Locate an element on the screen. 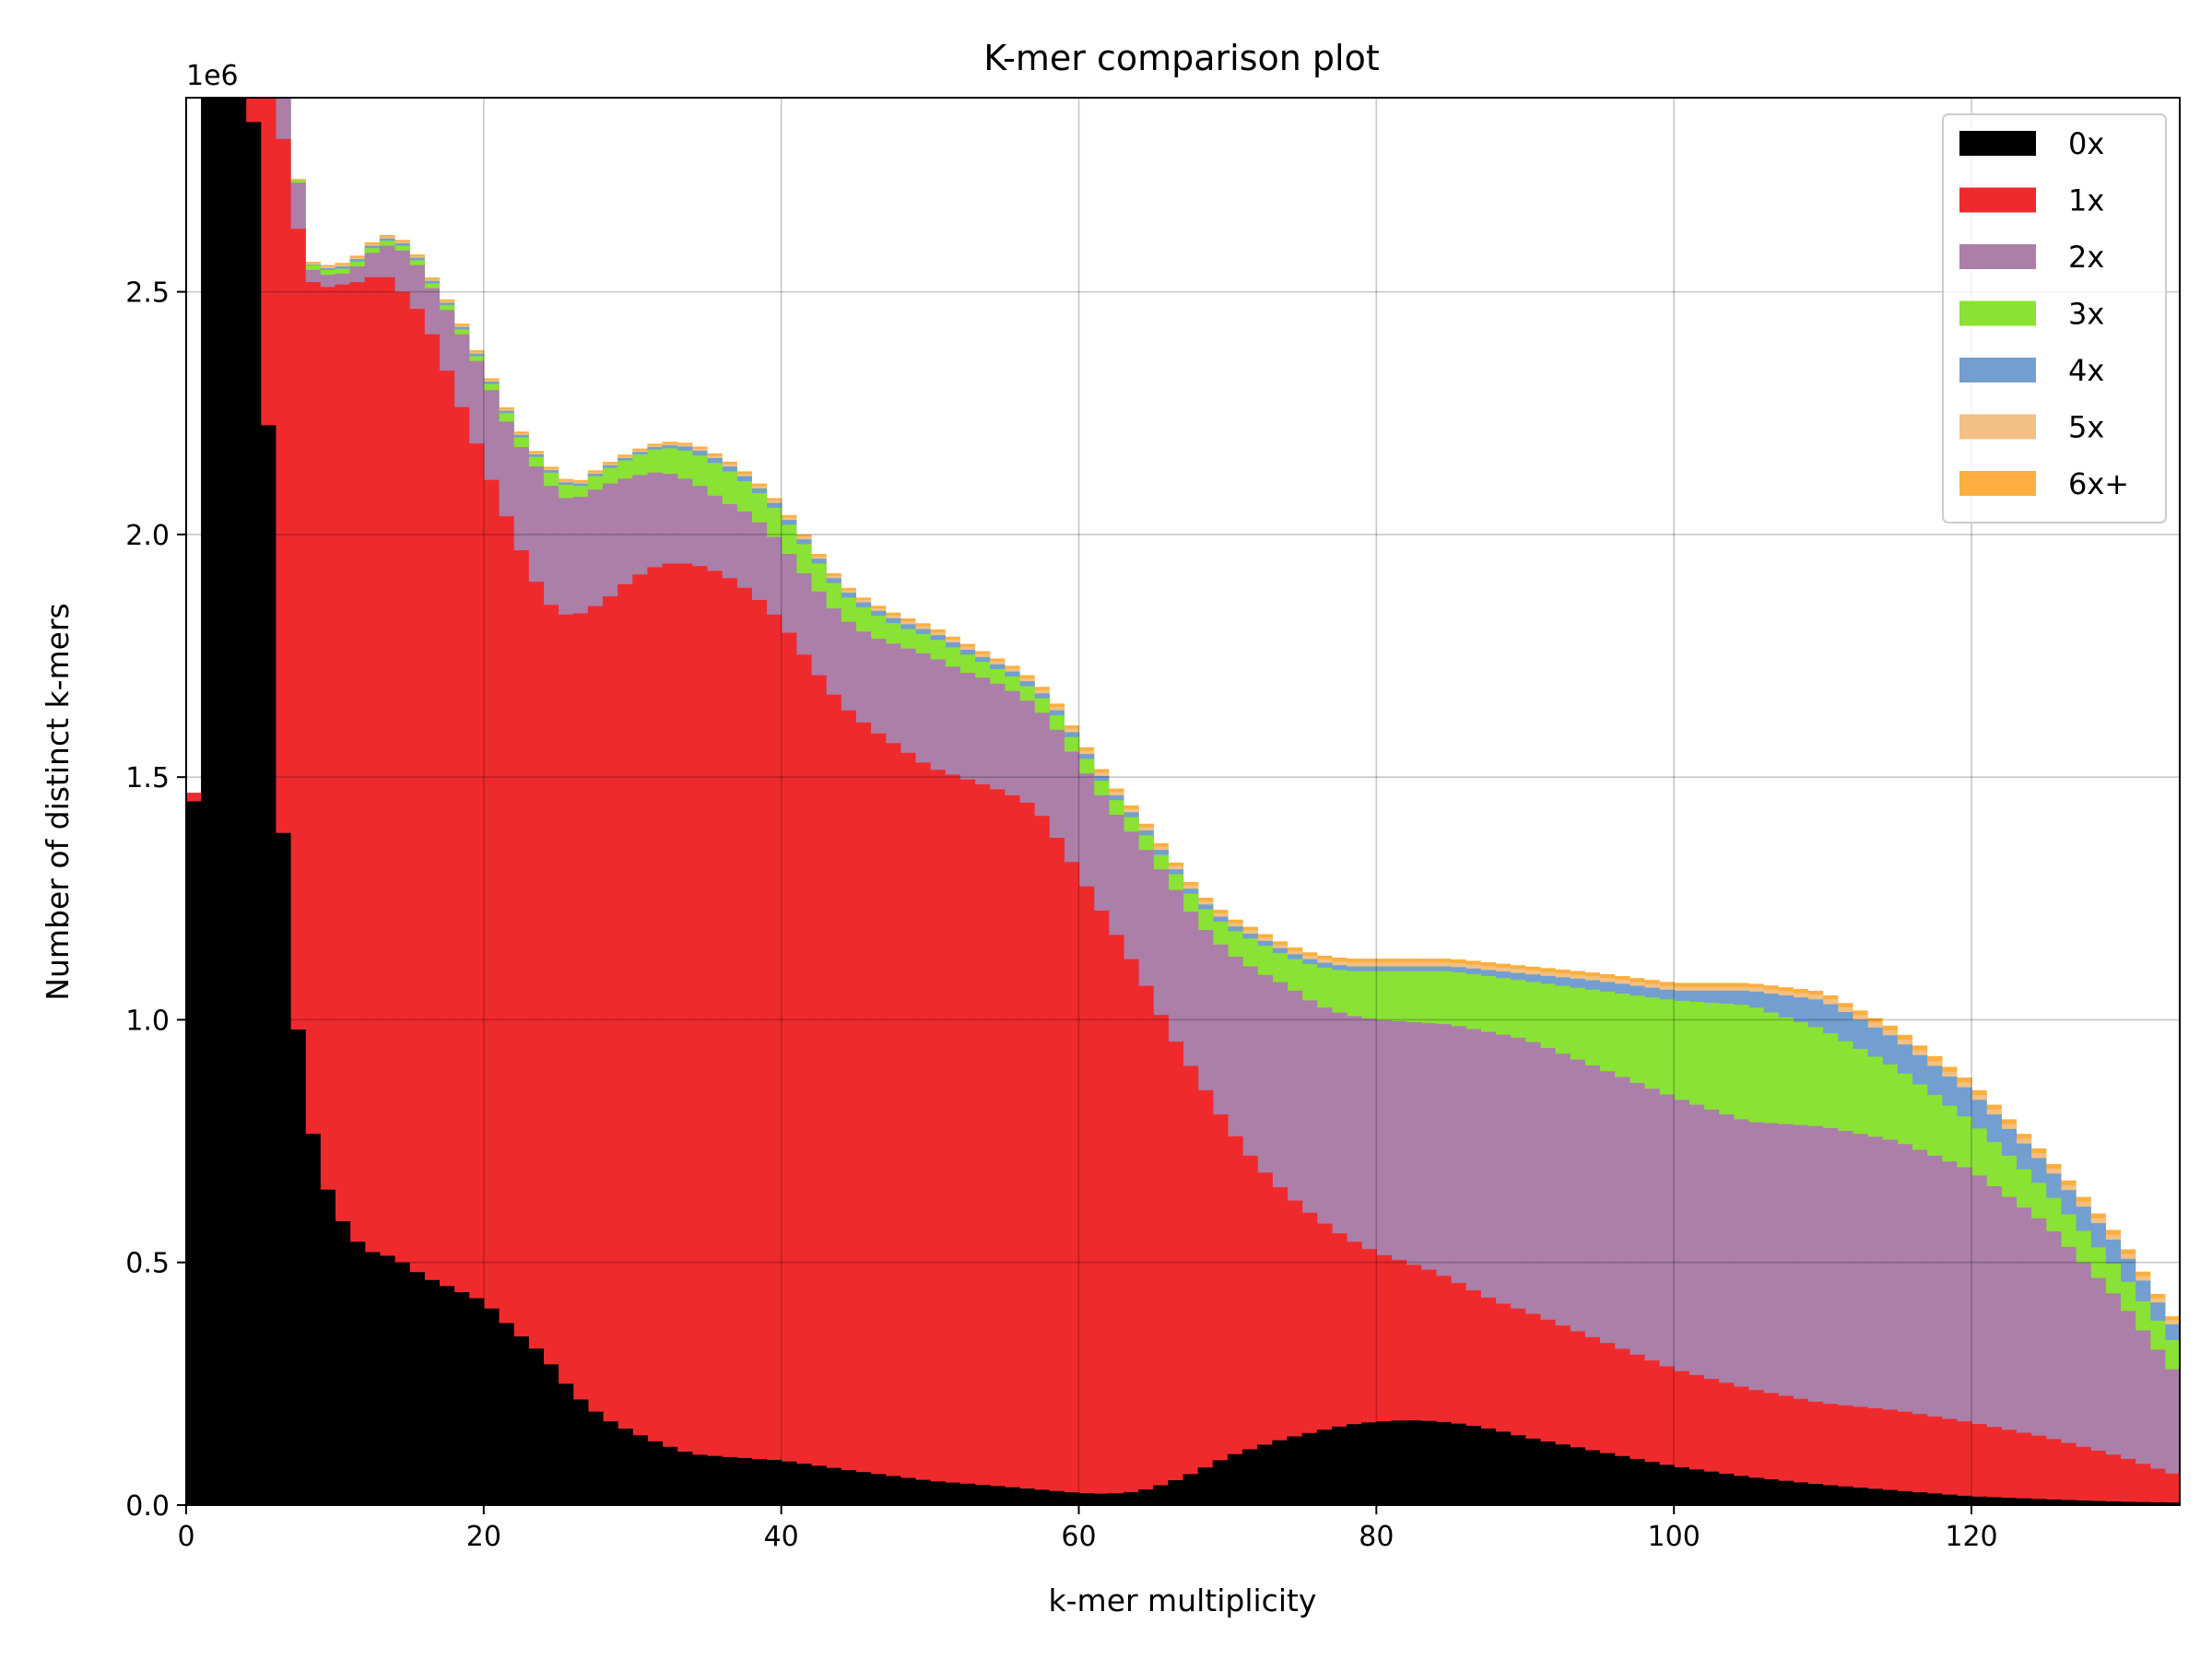 This screenshot has width=2212, height=1659. legend-item: 5x is located at coordinates (2031, 427).